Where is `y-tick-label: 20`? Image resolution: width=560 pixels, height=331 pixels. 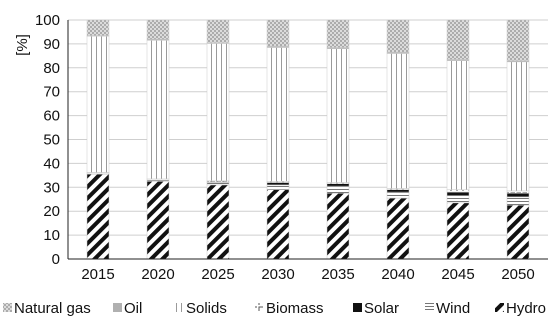
y-tick-label: 20 is located at coordinates (51, 211).